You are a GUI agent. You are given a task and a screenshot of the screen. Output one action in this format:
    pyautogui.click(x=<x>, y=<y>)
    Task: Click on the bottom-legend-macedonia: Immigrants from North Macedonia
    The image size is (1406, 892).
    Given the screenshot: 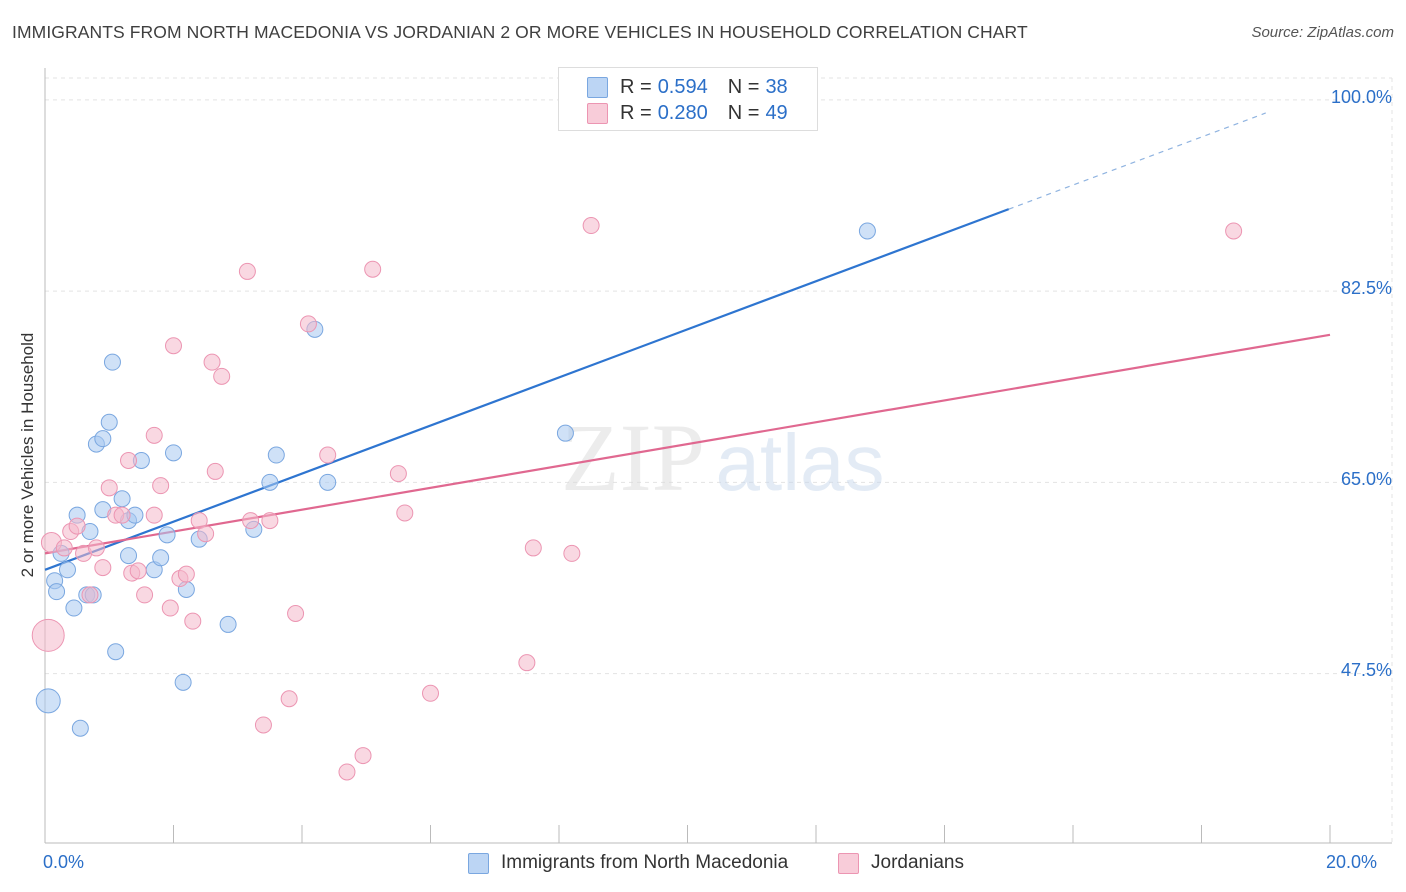 What is the action you would take?
    pyautogui.click(x=628, y=863)
    